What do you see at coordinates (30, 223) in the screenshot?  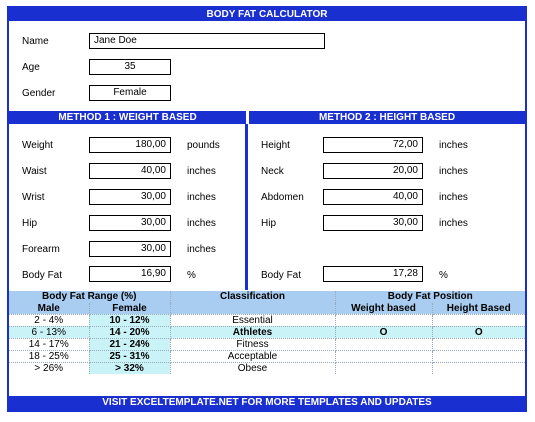 I see `hip-label: Hip` at bounding box center [30, 223].